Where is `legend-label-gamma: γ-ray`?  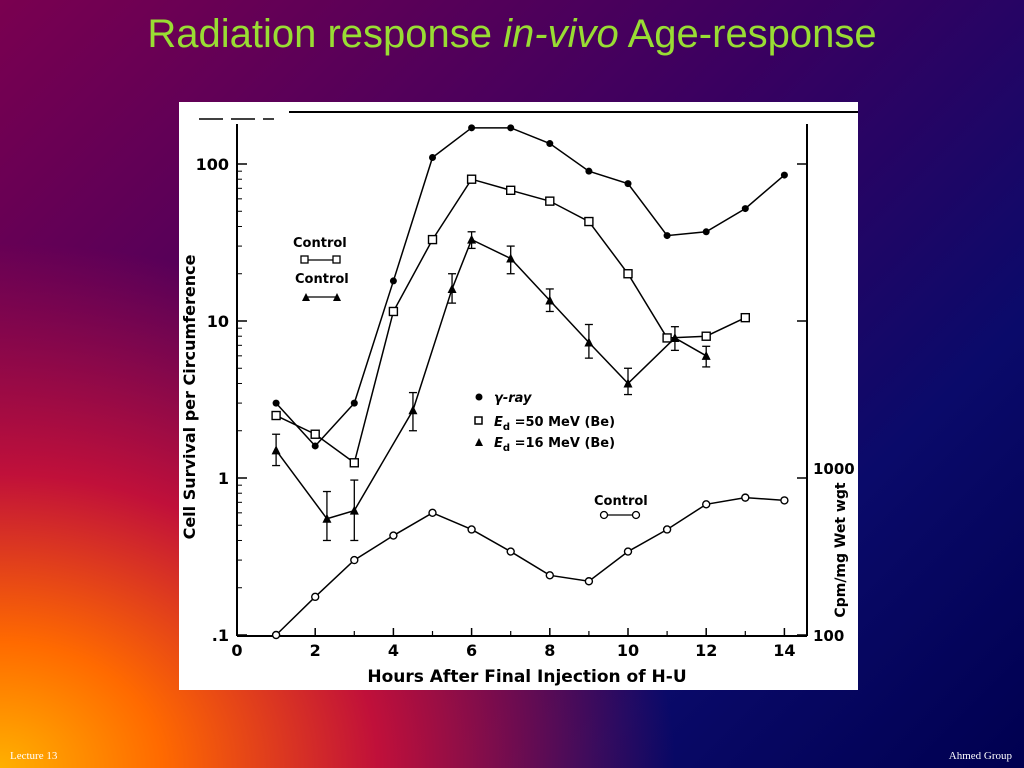 legend-label-gamma: γ-ray is located at coordinates (513, 398).